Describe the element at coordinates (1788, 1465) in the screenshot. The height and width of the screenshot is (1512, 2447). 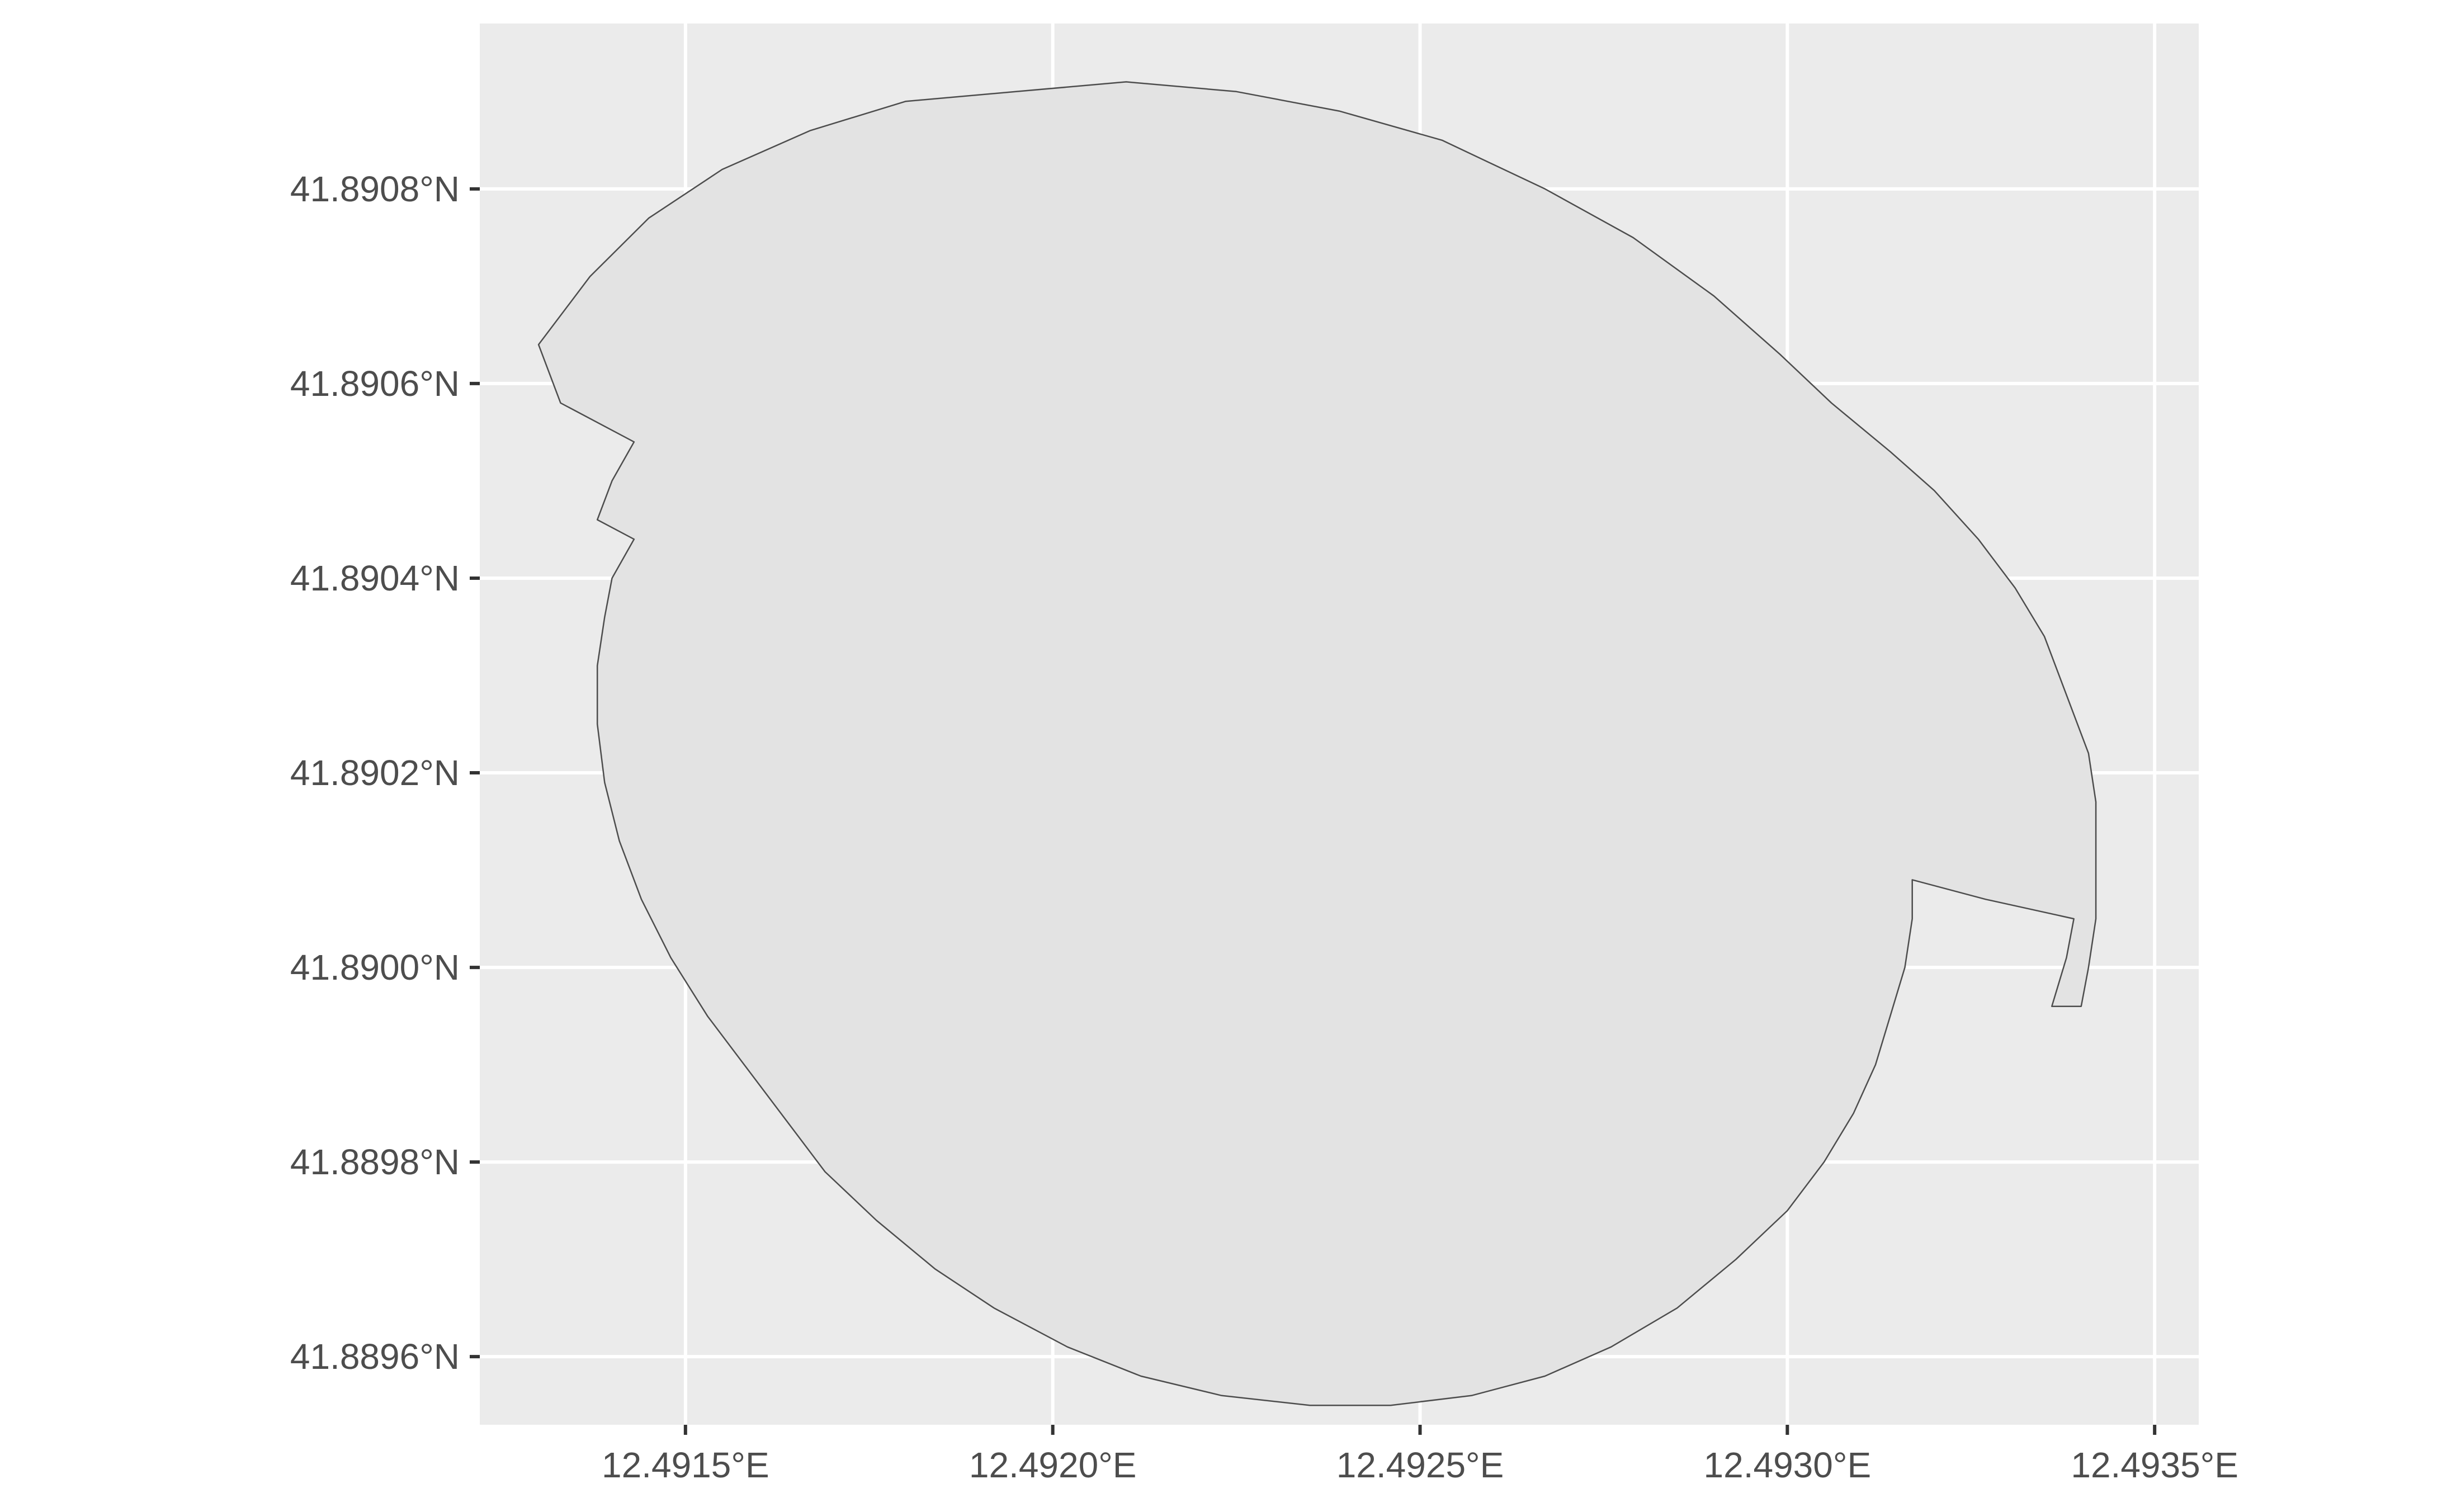
I see `x-axis-tick-label: 12.4930°E` at that location.